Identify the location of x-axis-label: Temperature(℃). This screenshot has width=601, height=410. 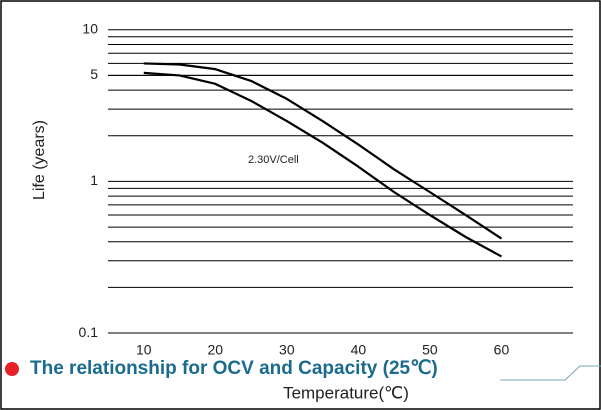
(346, 392).